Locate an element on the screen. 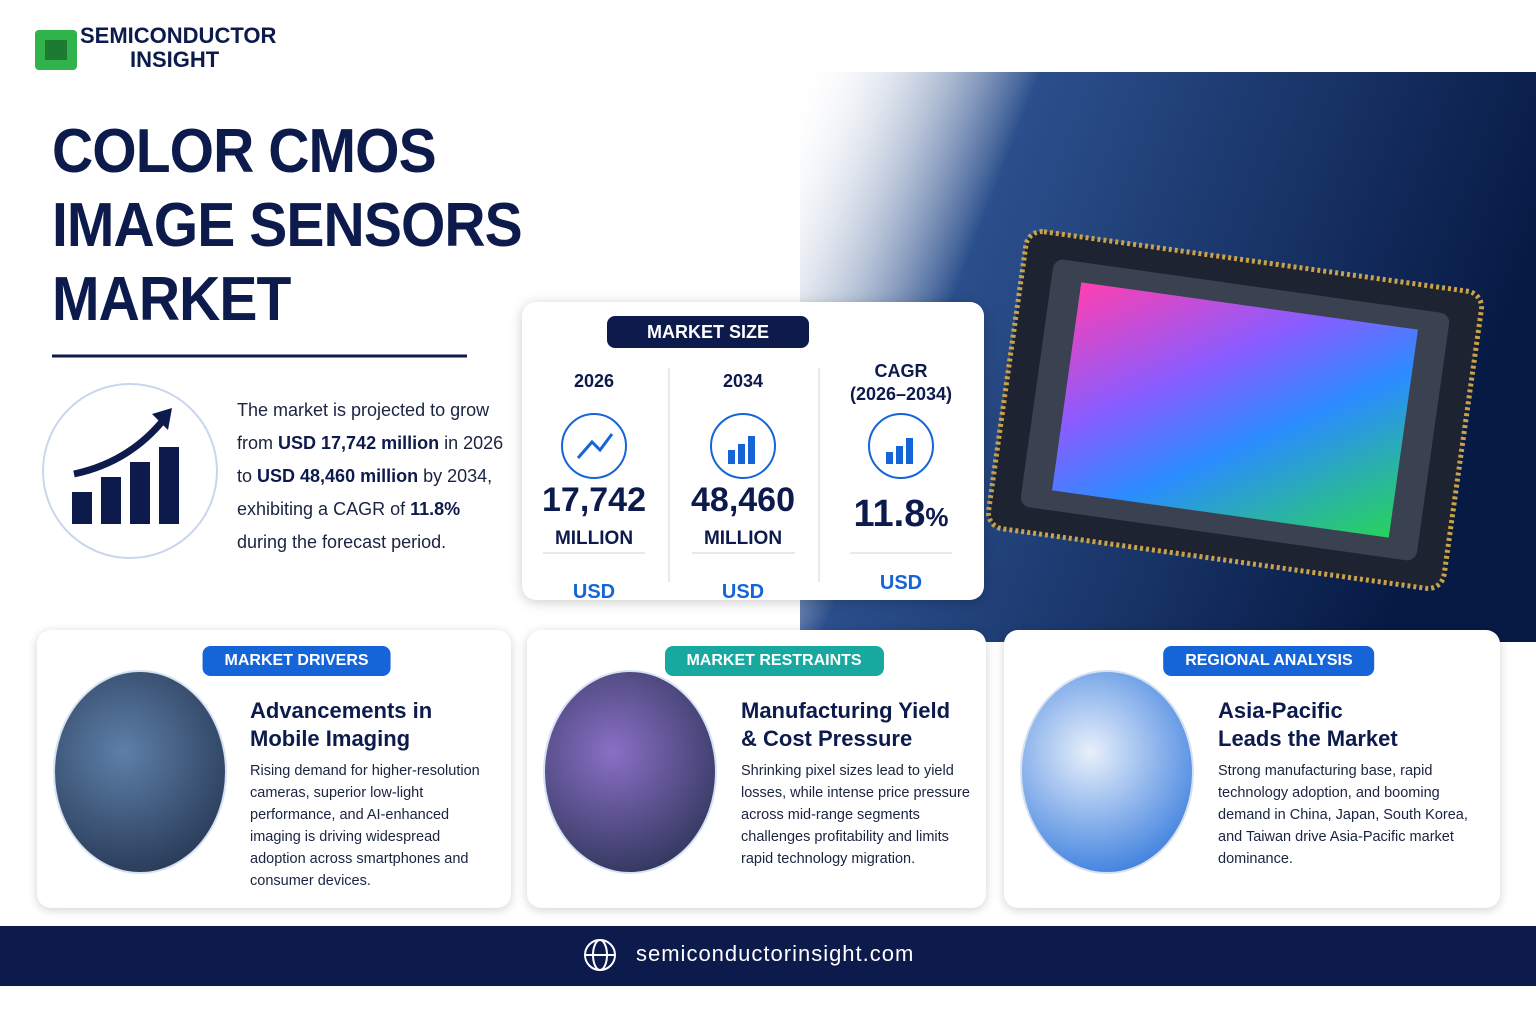 The width and height of the screenshot is (1536, 1024). stat-label-line: 2026 is located at coordinates (594, 381).